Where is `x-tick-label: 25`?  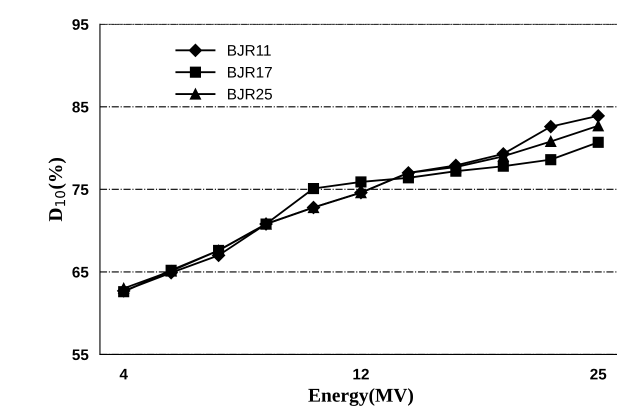
x-tick-label: 25 is located at coordinates (598, 374).